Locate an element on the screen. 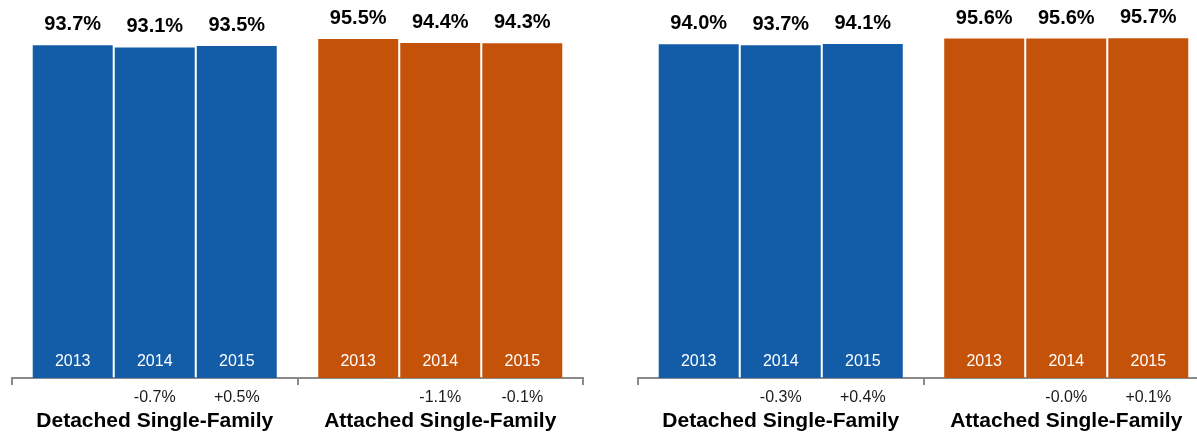 This screenshot has width=1197, height=437. data-label: 93.5% is located at coordinates (237, 24).